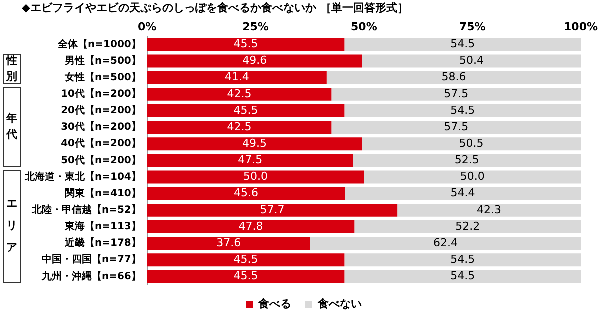 This screenshot has height=320, width=600. What do you see at coordinates (364, 27) in the screenshot?
I see `x-tick-label: 50%` at bounding box center [364, 27].